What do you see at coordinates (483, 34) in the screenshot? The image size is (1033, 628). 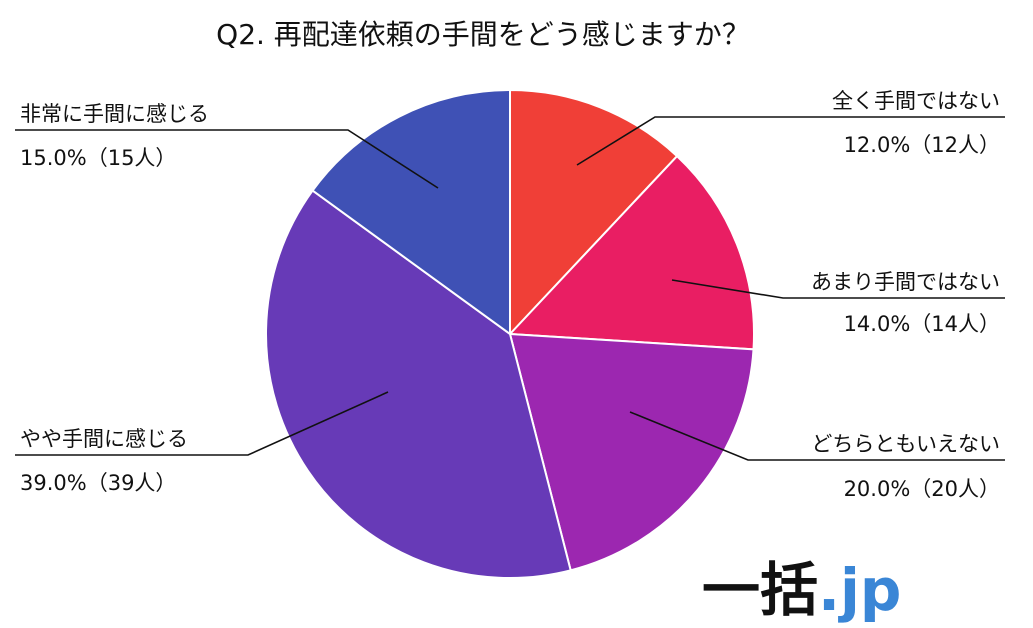 I see `chart-title: Q2. 再配達依頼の手間をどう感じますか？` at bounding box center [483, 34].